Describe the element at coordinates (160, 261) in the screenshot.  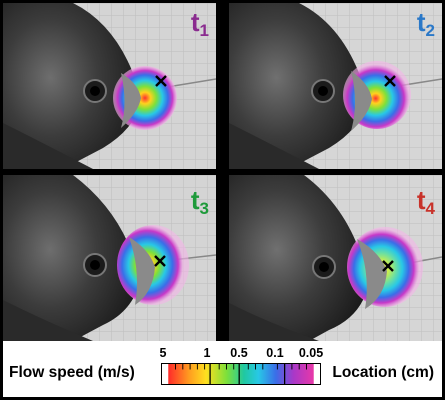
I see `marker-x-t3` at that location.